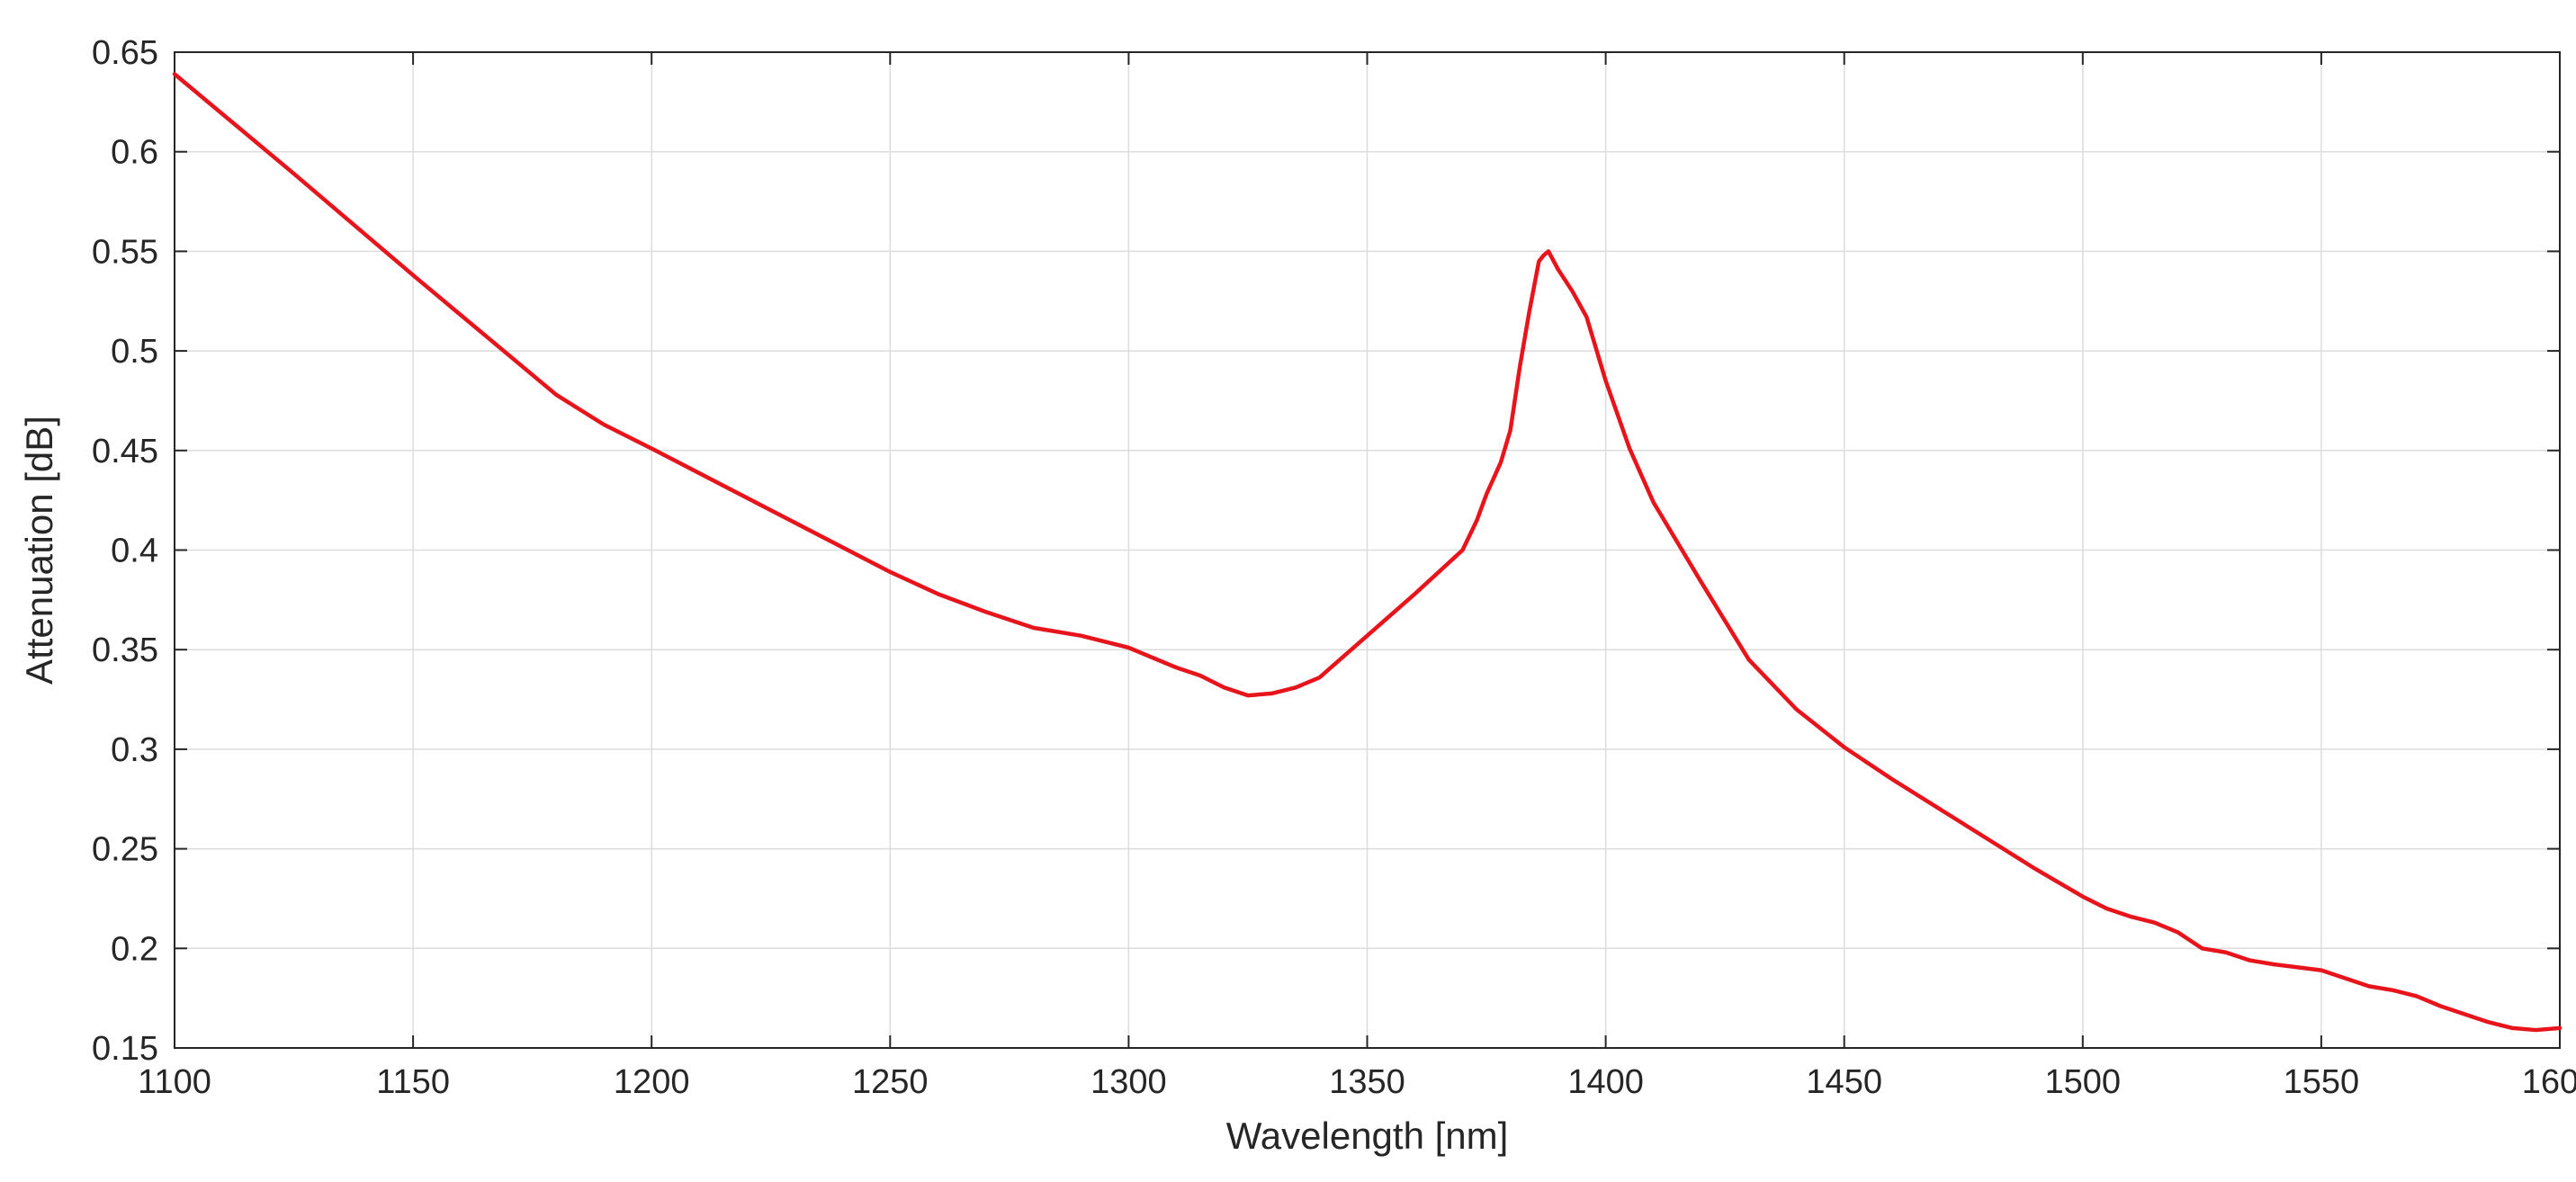 This screenshot has width=2576, height=1182. Describe the element at coordinates (1844, 1082) in the screenshot. I see `x-tick-label: 1450` at that location.